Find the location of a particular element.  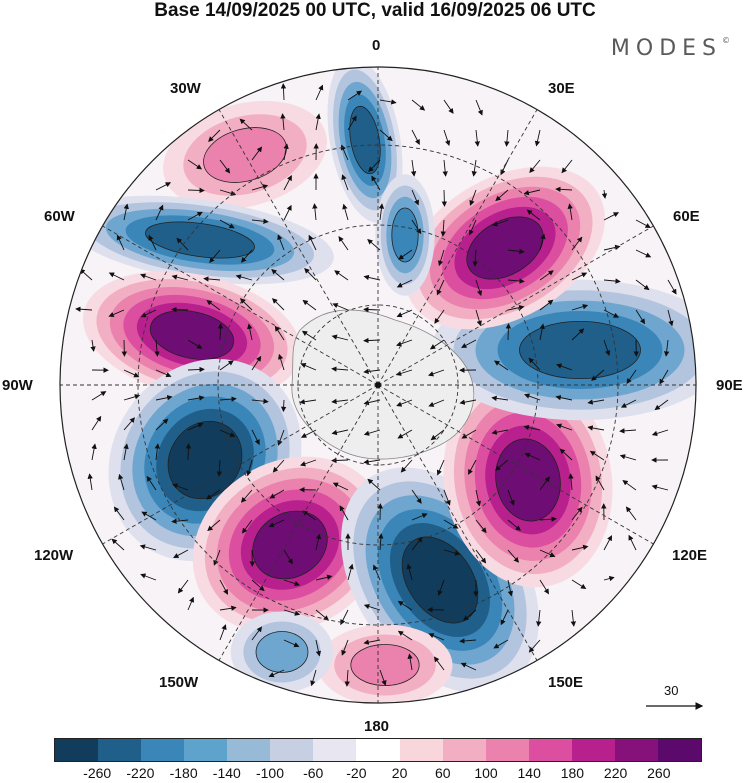

lon-label-60w: 60W is located at coordinates (59, 216).